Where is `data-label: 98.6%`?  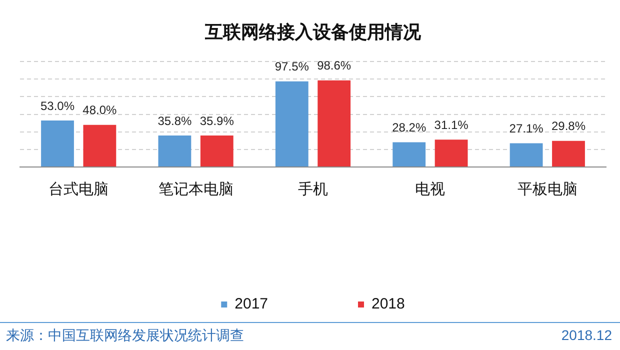
data-label: 98.6% is located at coordinates (334, 65).